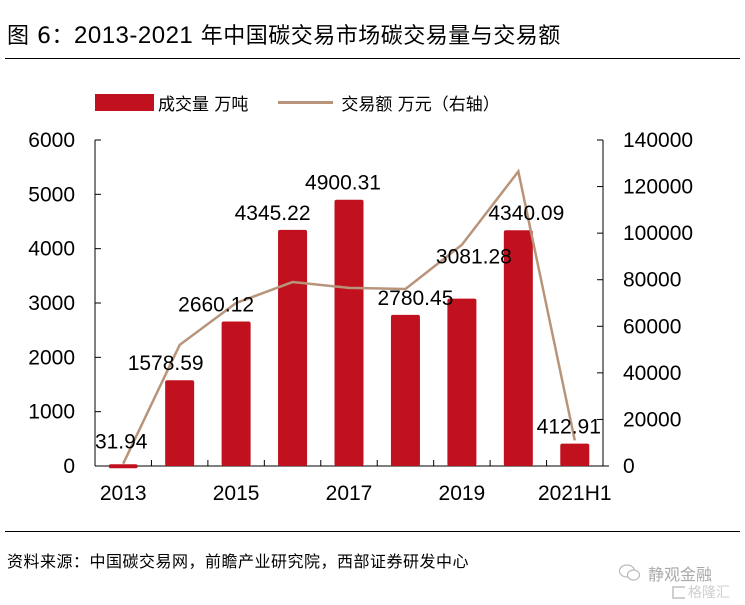  I want to click on right-tick-label: 80000, so click(652, 280).